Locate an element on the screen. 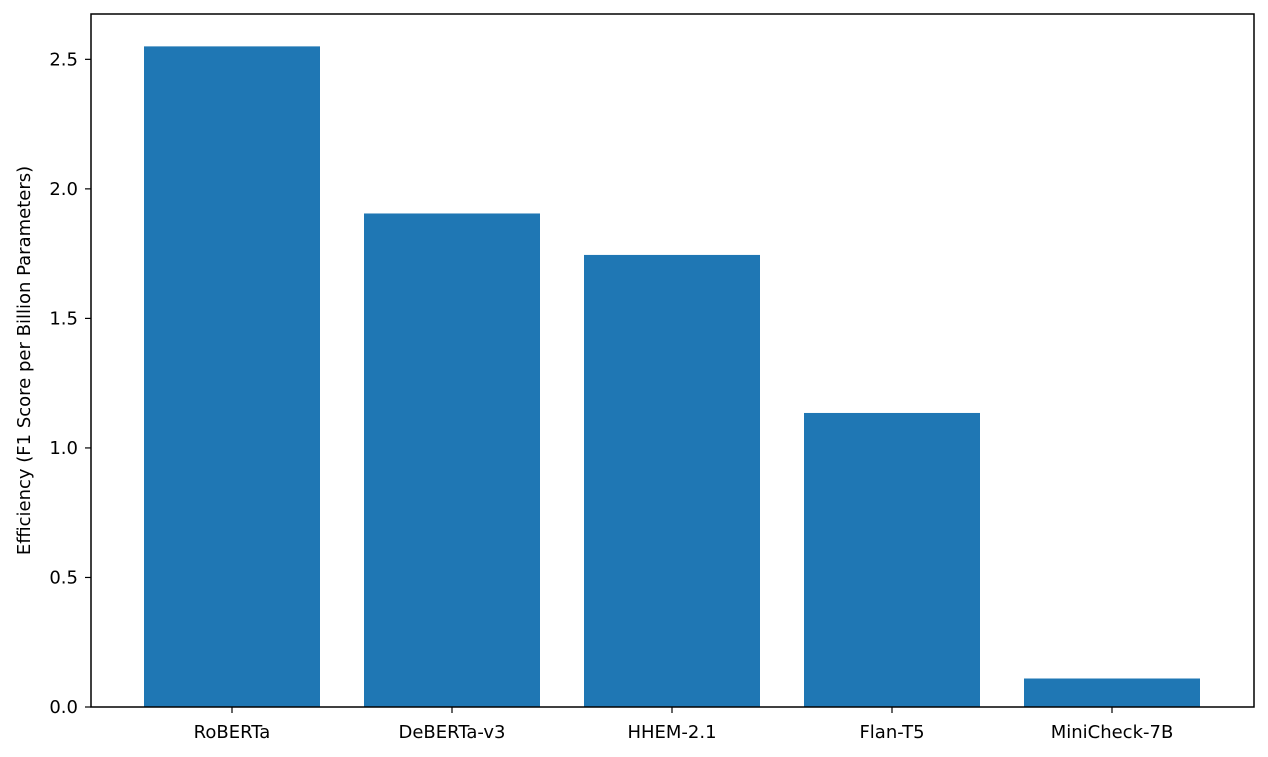 The image size is (1268, 757). bar-flan-t5 is located at coordinates (892, 559).